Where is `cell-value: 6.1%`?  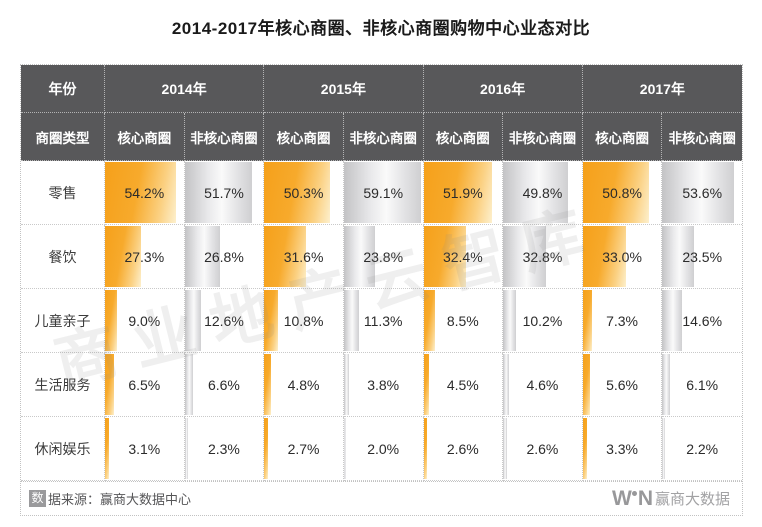
cell-value: 6.1% is located at coordinates (702, 384).